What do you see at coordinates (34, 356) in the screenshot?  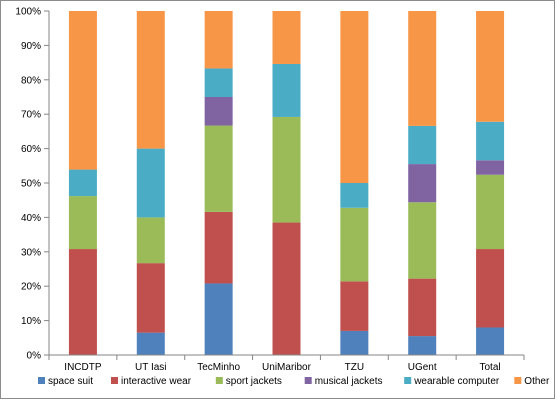 I see `y-tick-label: 0%` at bounding box center [34, 356].